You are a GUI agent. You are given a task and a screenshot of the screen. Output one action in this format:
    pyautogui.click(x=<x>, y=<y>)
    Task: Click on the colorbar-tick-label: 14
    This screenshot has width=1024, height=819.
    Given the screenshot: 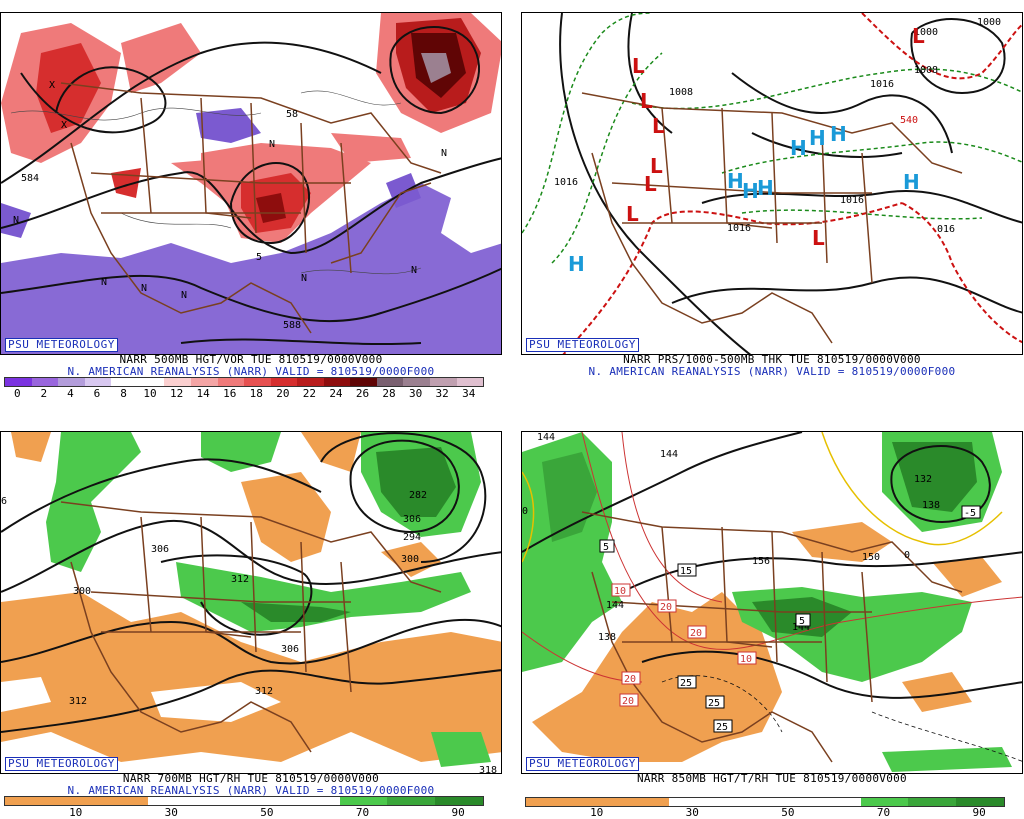 What is the action you would take?
    pyautogui.click(x=203, y=393)
    